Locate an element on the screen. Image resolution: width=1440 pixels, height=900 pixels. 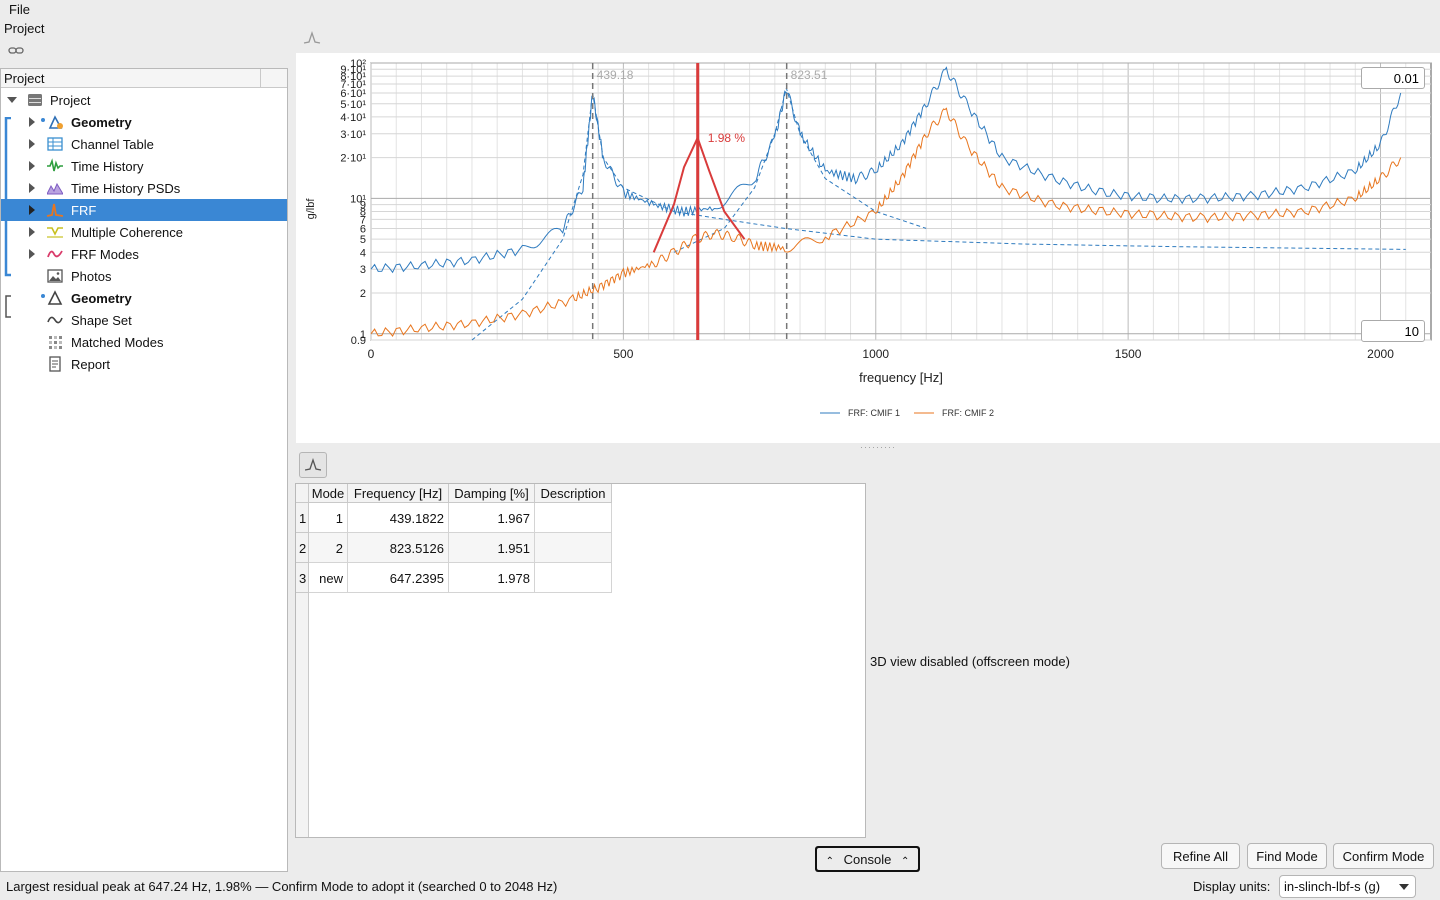
cell-damping: 1.951 is located at coordinates (492, 548).